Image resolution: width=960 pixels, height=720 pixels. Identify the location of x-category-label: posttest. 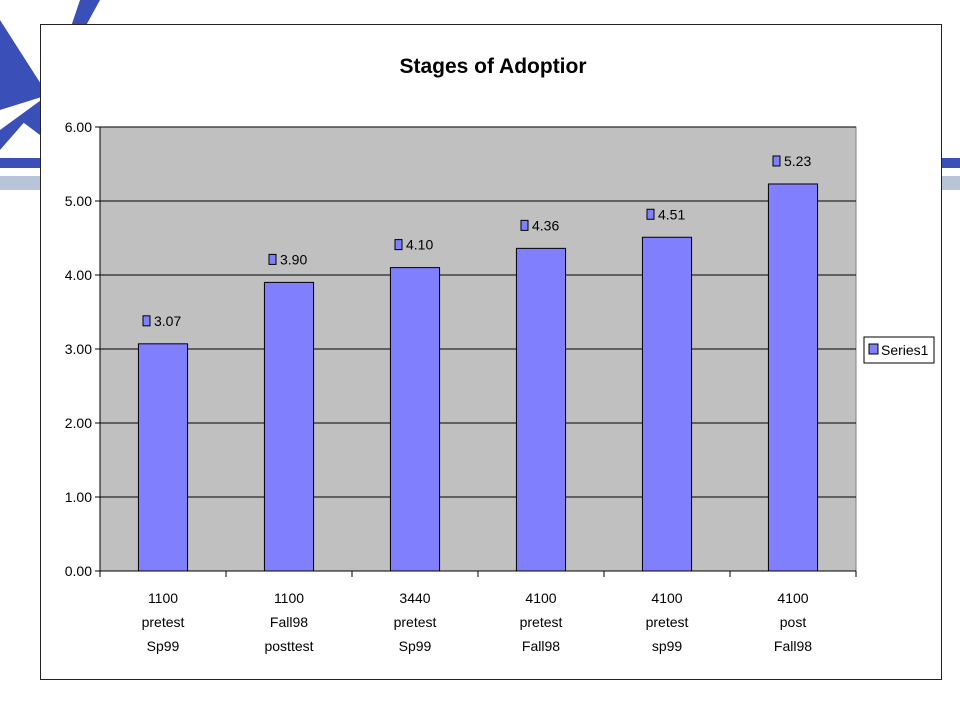
(288, 646).